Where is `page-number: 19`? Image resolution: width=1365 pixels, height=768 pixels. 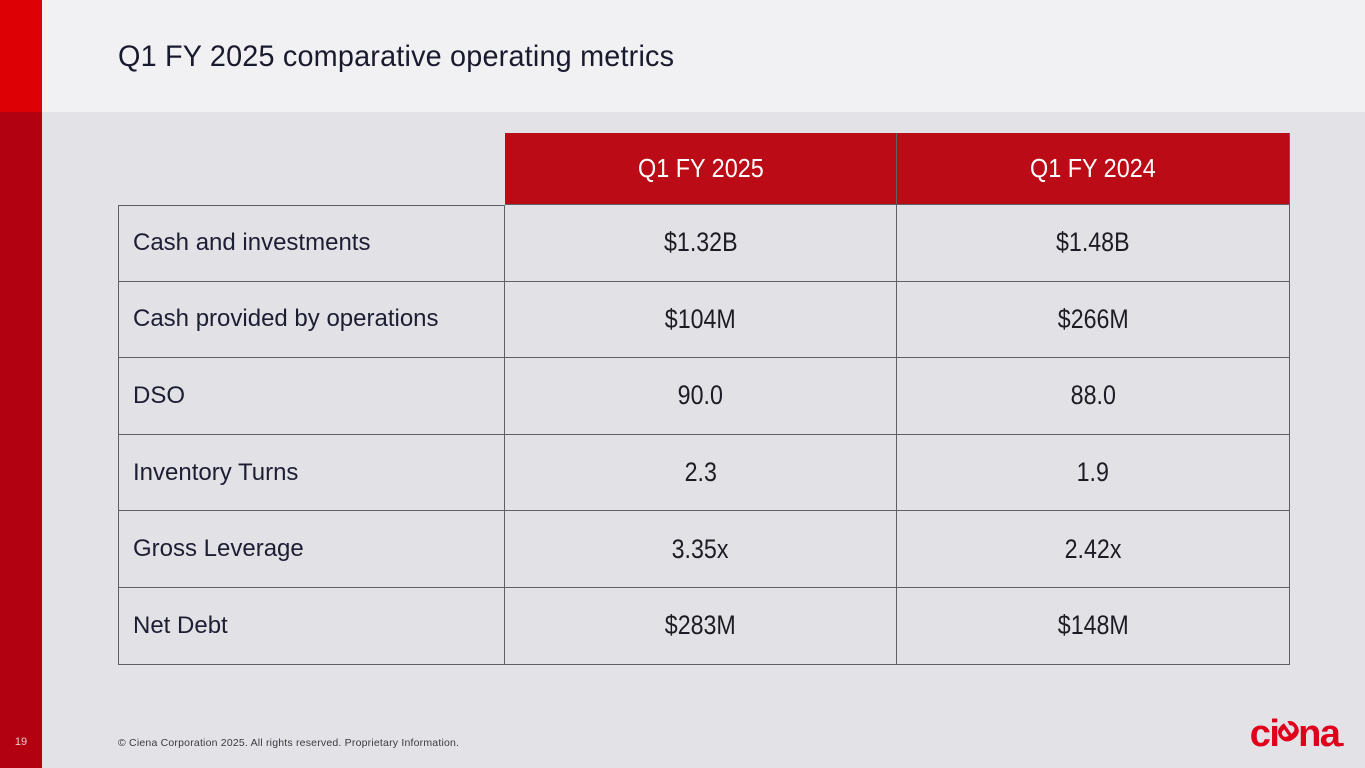 page-number: 19 is located at coordinates (21, 742).